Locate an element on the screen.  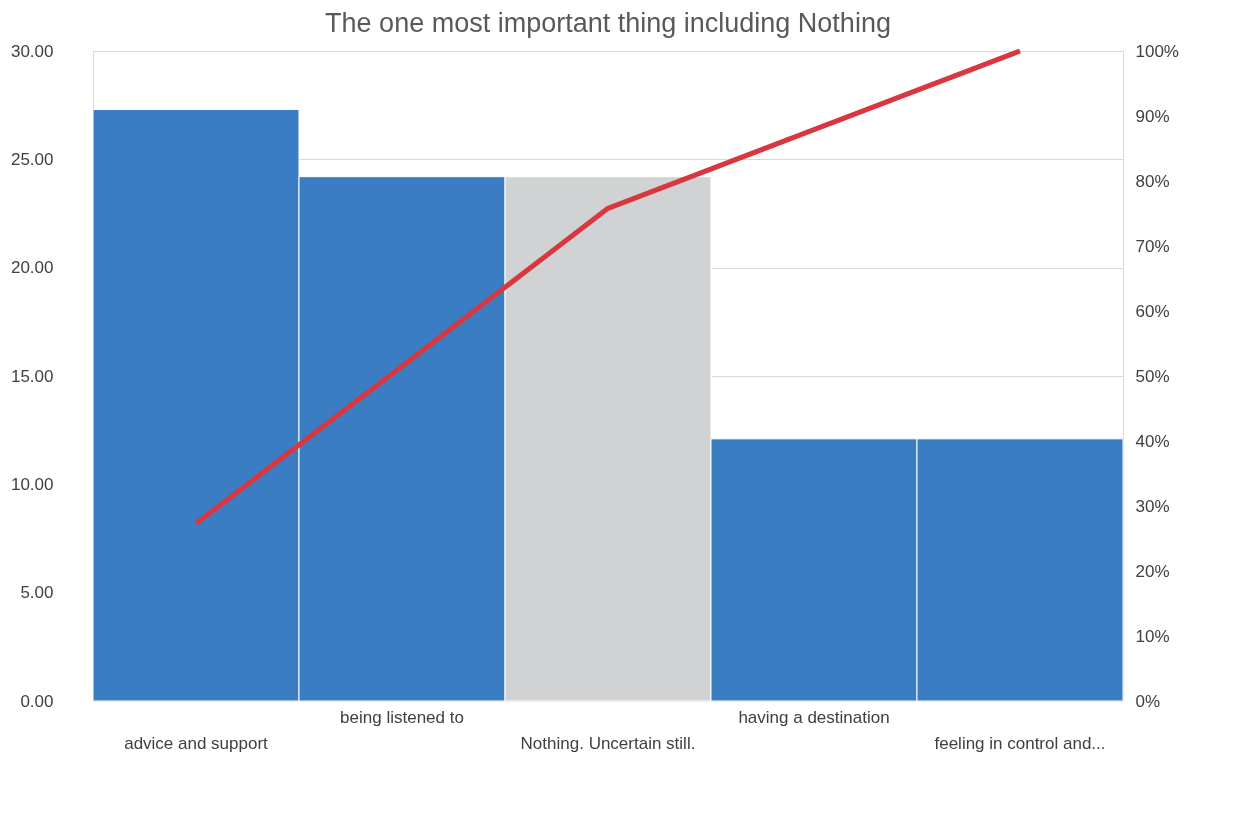
y2-tick-label: 40% is located at coordinates (1152, 441).